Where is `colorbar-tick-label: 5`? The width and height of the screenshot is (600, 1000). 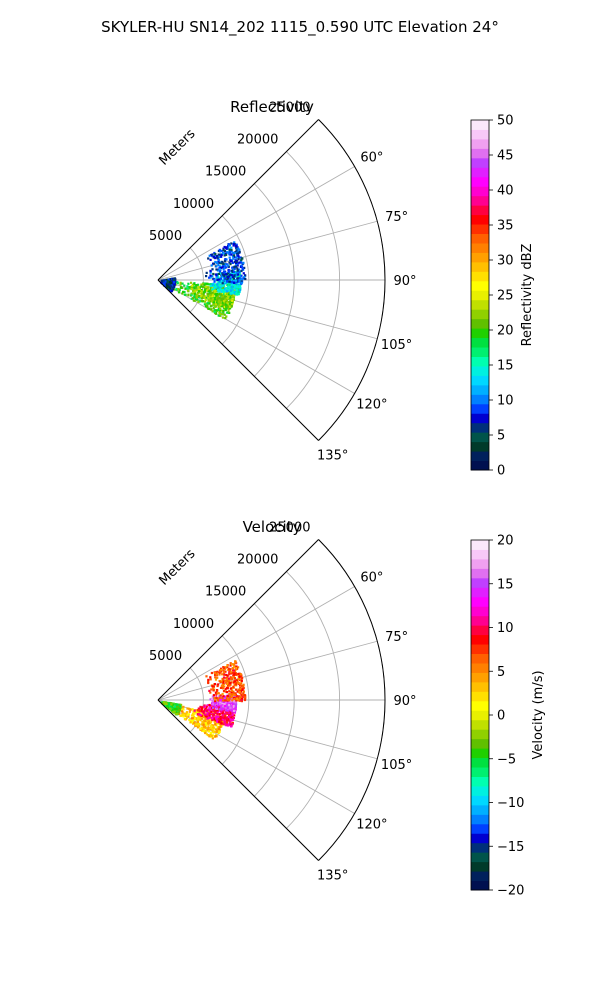
colorbar-tick-label: 5 is located at coordinates (501, 672).